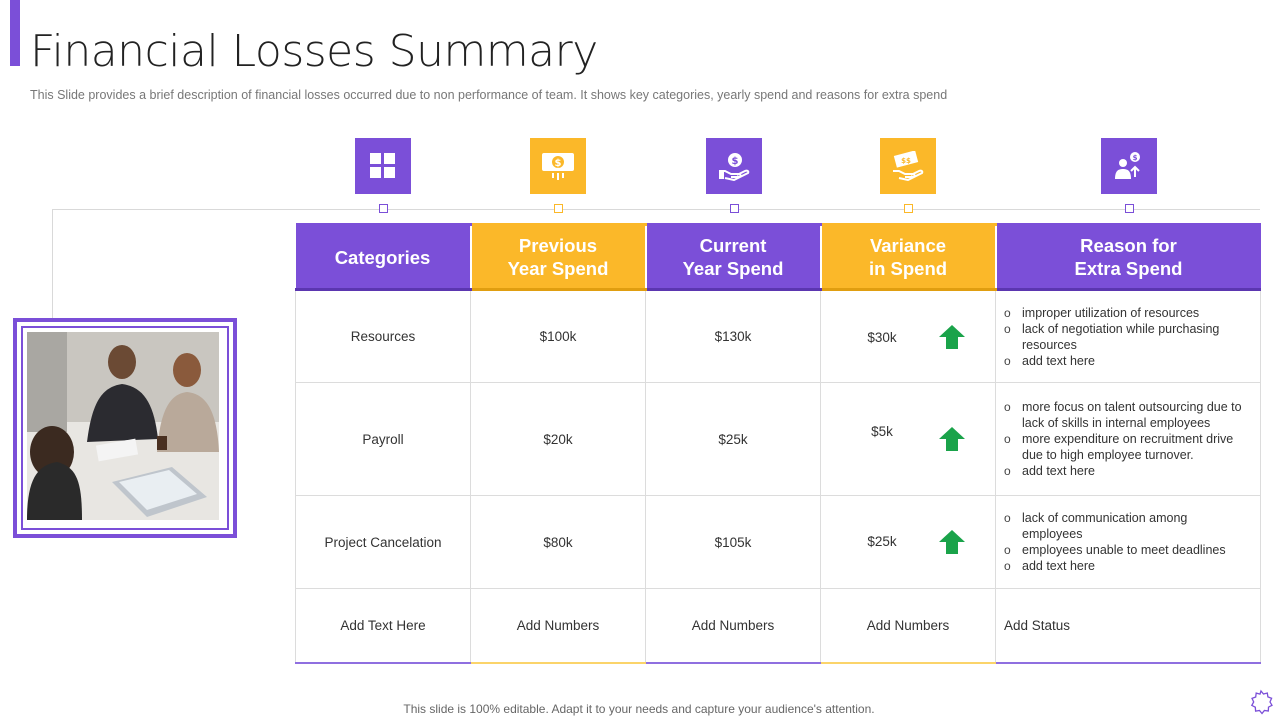 Image resolution: width=1280 pixels, height=720 pixels. Describe the element at coordinates (908, 626) in the screenshot. I see `placeholder-variance-cell: Add Numbers` at that location.